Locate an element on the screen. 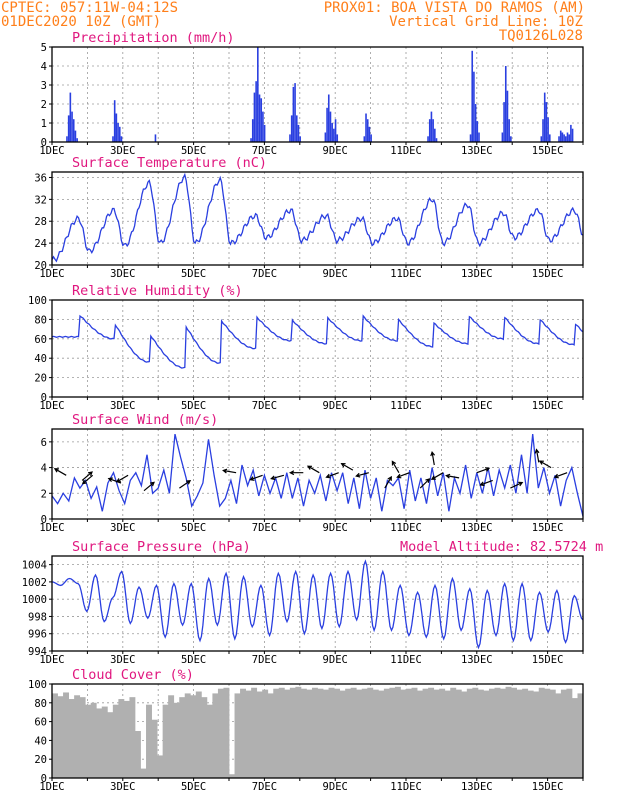 Image resolution: width=618 pixels, height=800 pixels. y-tick-label: 1 is located at coordinates (44, 124).